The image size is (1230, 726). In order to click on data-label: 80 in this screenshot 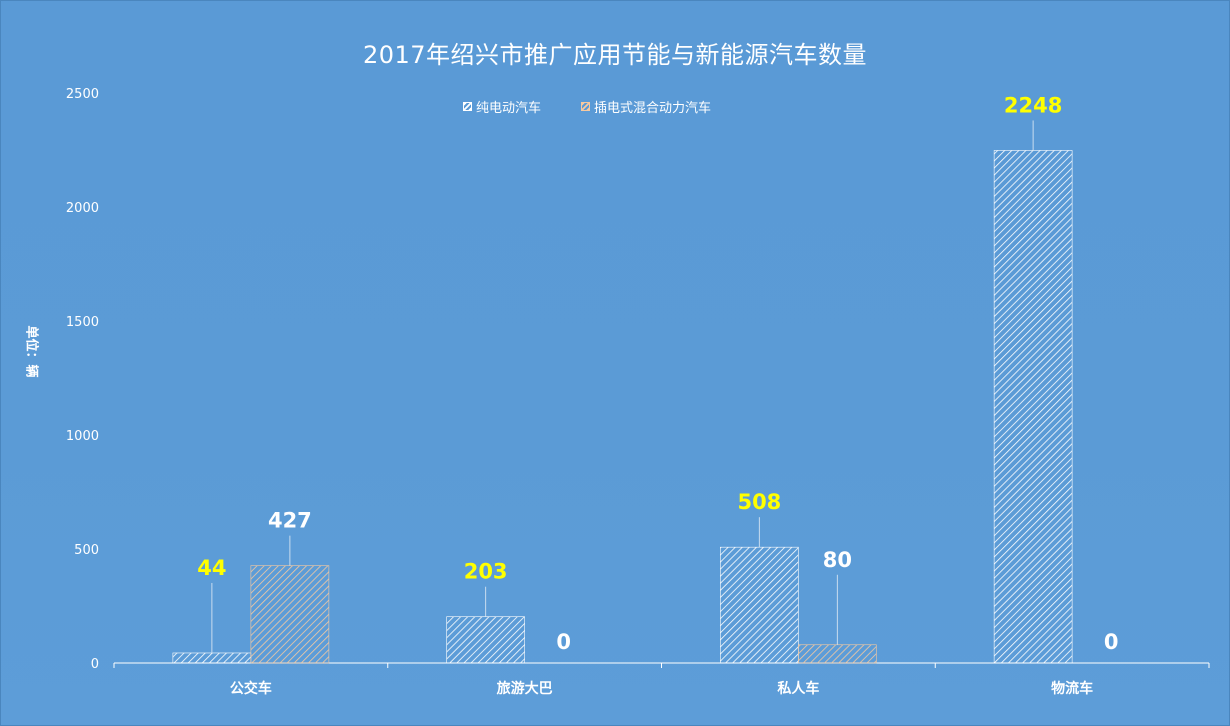, I will do `click(837, 560)`.